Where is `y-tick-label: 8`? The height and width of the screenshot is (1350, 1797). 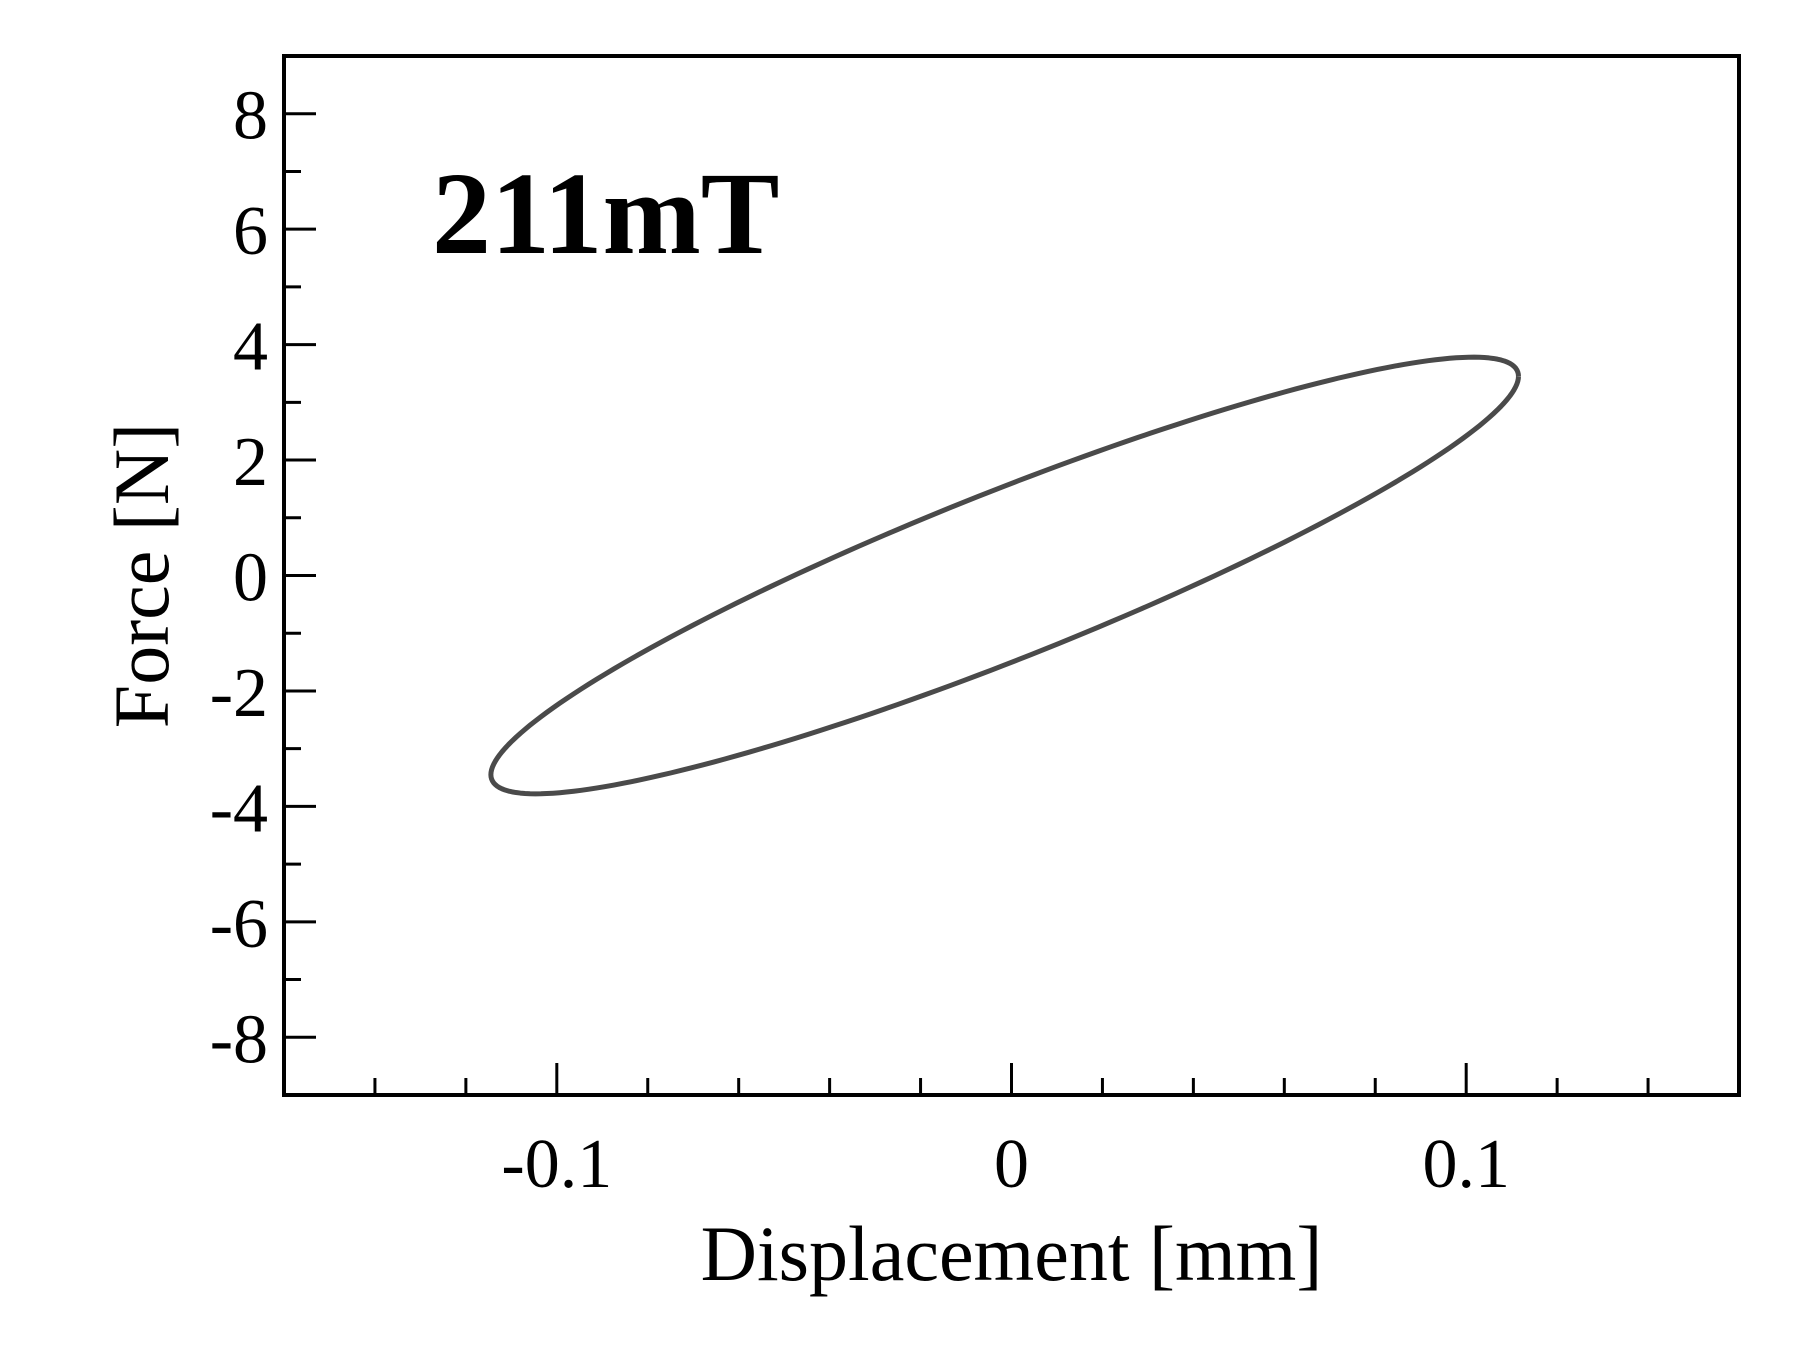 y-tick-label: 8 is located at coordinates (250, 116).